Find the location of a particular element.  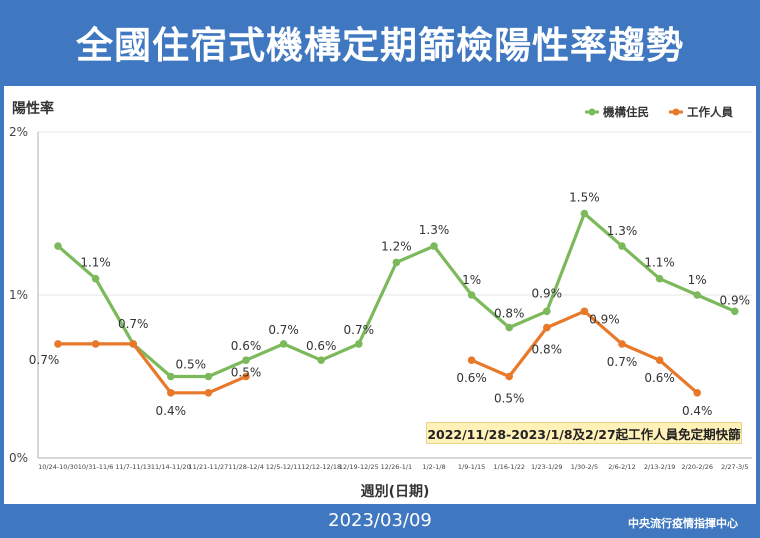

x-tick-label: 2/6-2/12 is located at coordinates (621, 467).